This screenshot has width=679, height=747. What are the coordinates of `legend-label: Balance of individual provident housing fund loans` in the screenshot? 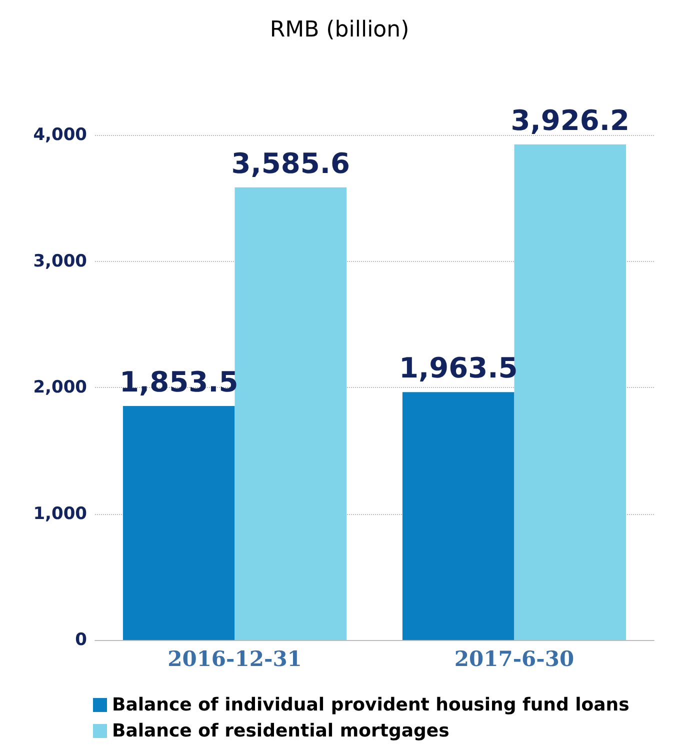 It's located at (371, 705).